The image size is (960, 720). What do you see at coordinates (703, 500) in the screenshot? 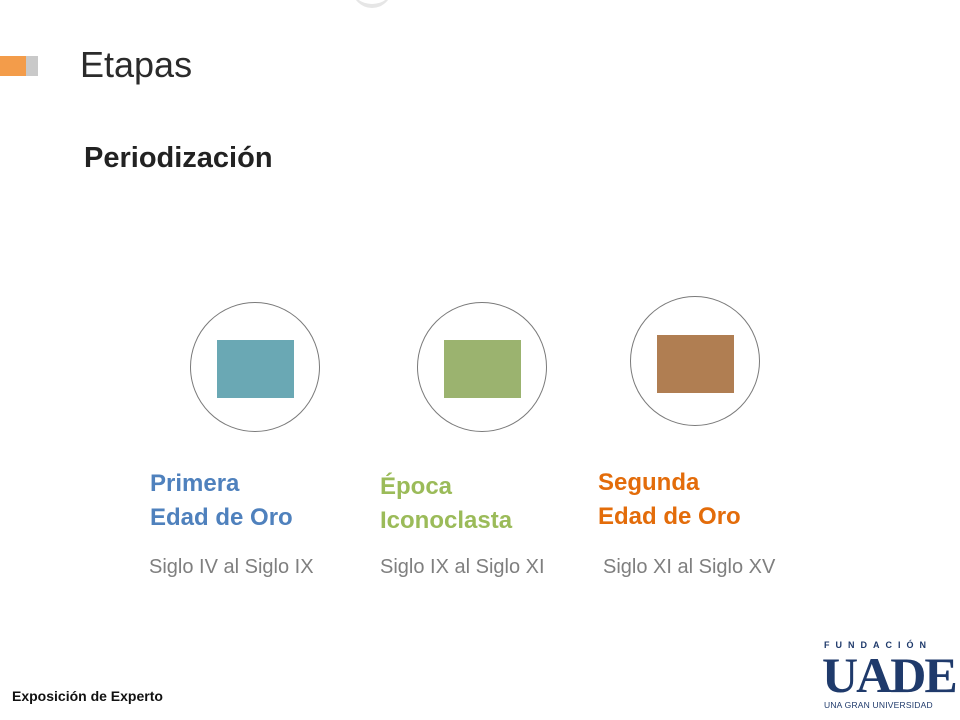
I see `stage-name: Segunda Edad de Oro` at bounding box center [703, 500].